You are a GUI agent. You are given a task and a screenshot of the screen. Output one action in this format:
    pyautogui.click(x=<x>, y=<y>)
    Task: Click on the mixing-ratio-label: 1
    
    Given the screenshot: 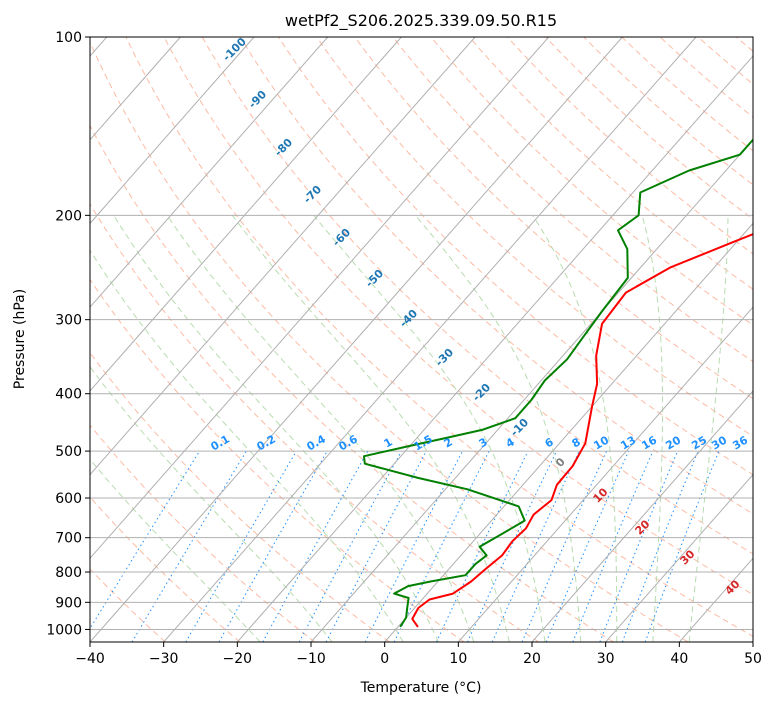 What is the action you would take?
    pyautogui.click(x=388, y=442)
    